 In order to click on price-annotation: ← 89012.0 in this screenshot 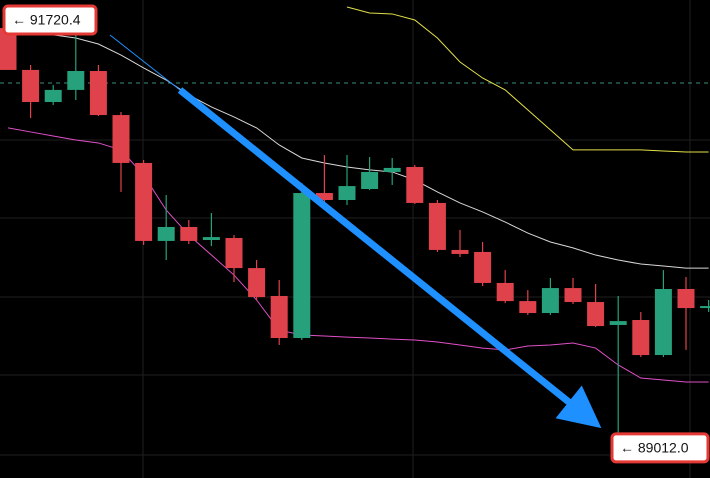, I will do `click(660, 448)`.